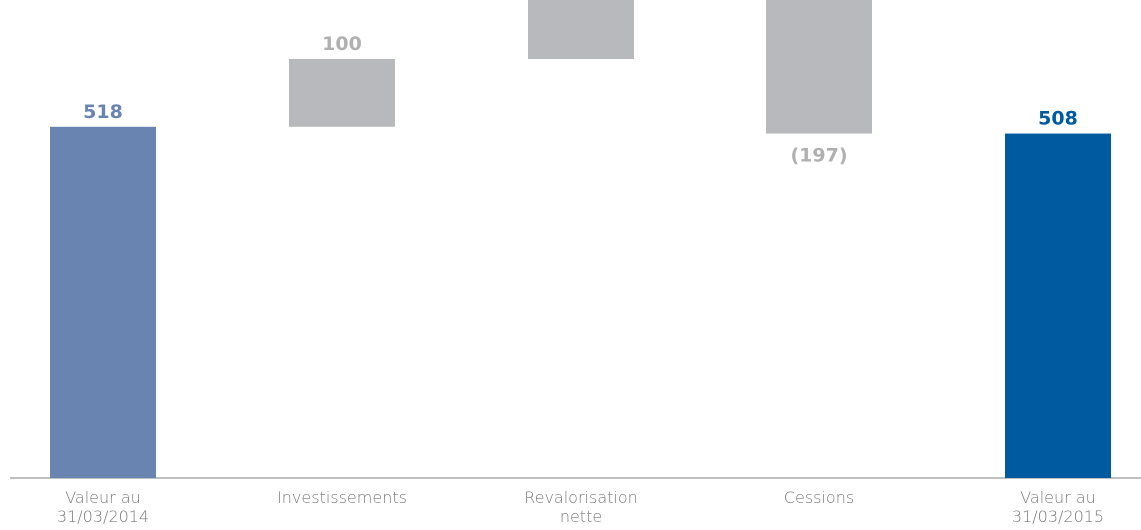 This screenshot has height=530, width=1141. Describe the element at coordinates (103, 507) in the screenshot. I see `category-label-1: Valeur au 31/03/2014` at that location.